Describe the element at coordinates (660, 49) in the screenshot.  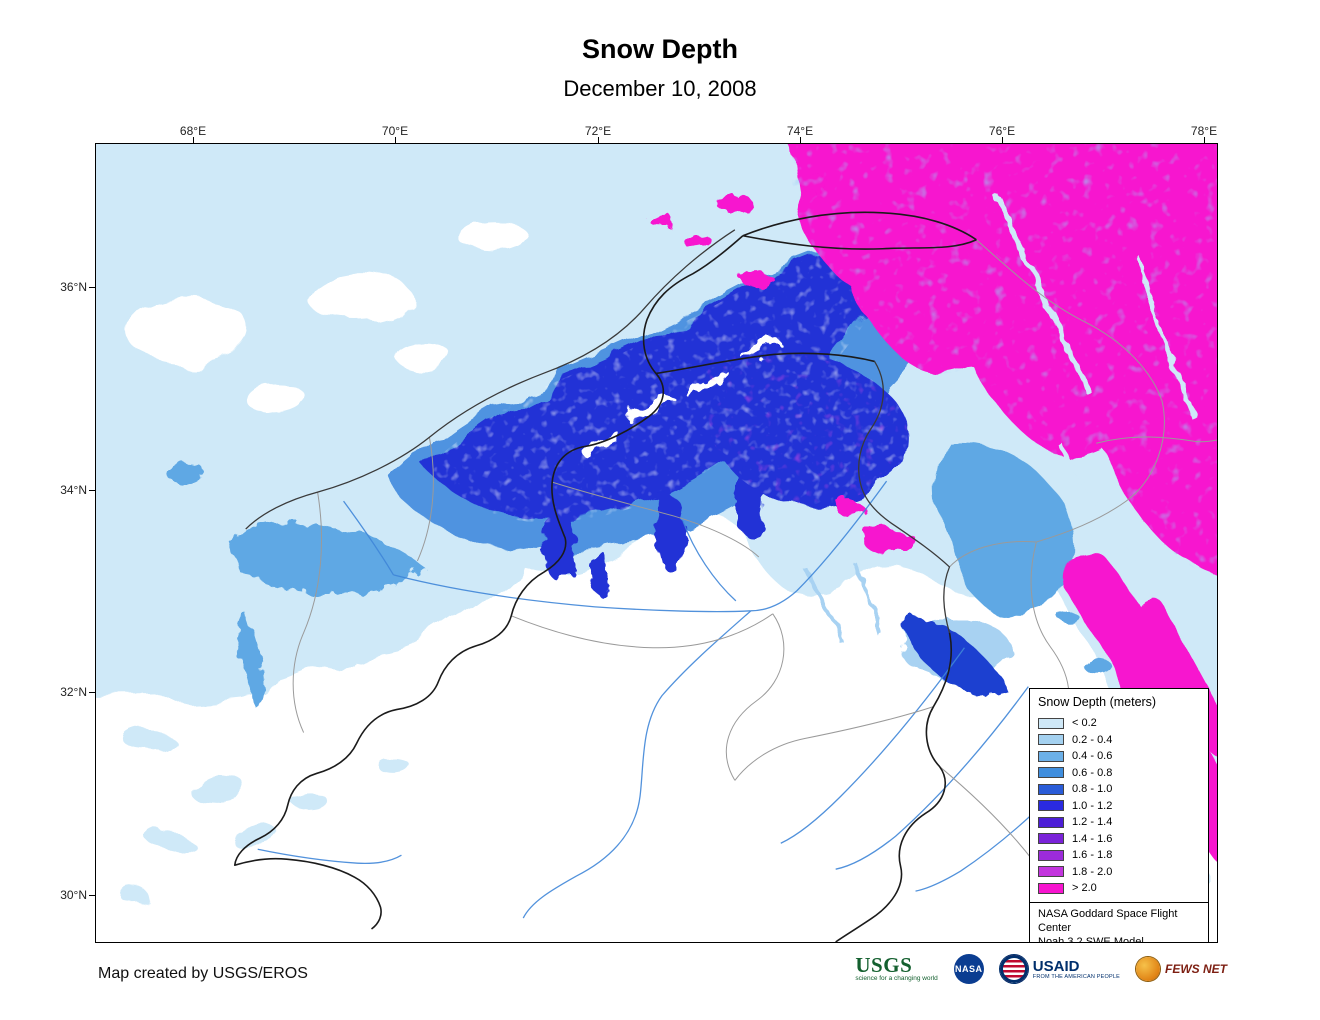
I see `page-title: Snow Depth` at that location.